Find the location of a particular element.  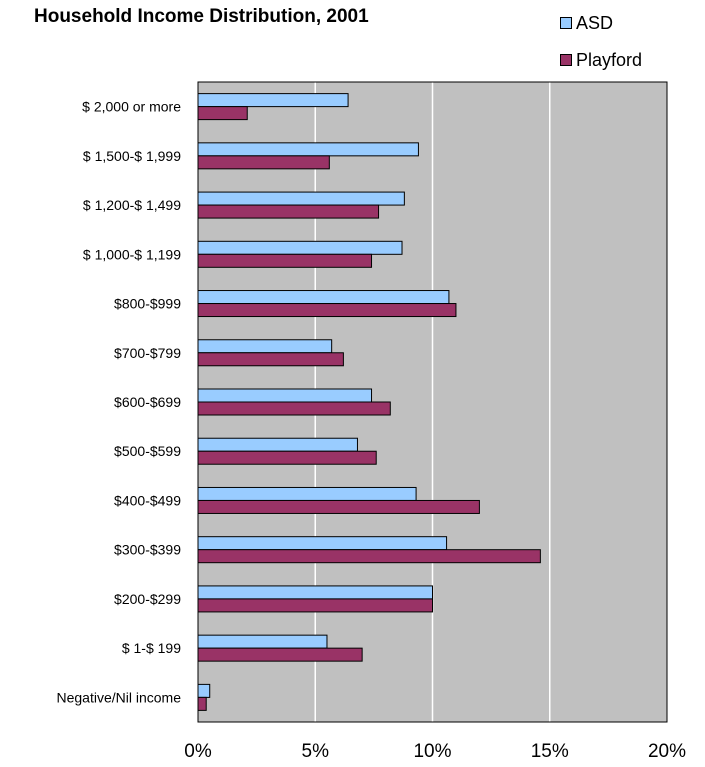

category-label-9: $400-$499 is located at coordinates (147, 500).